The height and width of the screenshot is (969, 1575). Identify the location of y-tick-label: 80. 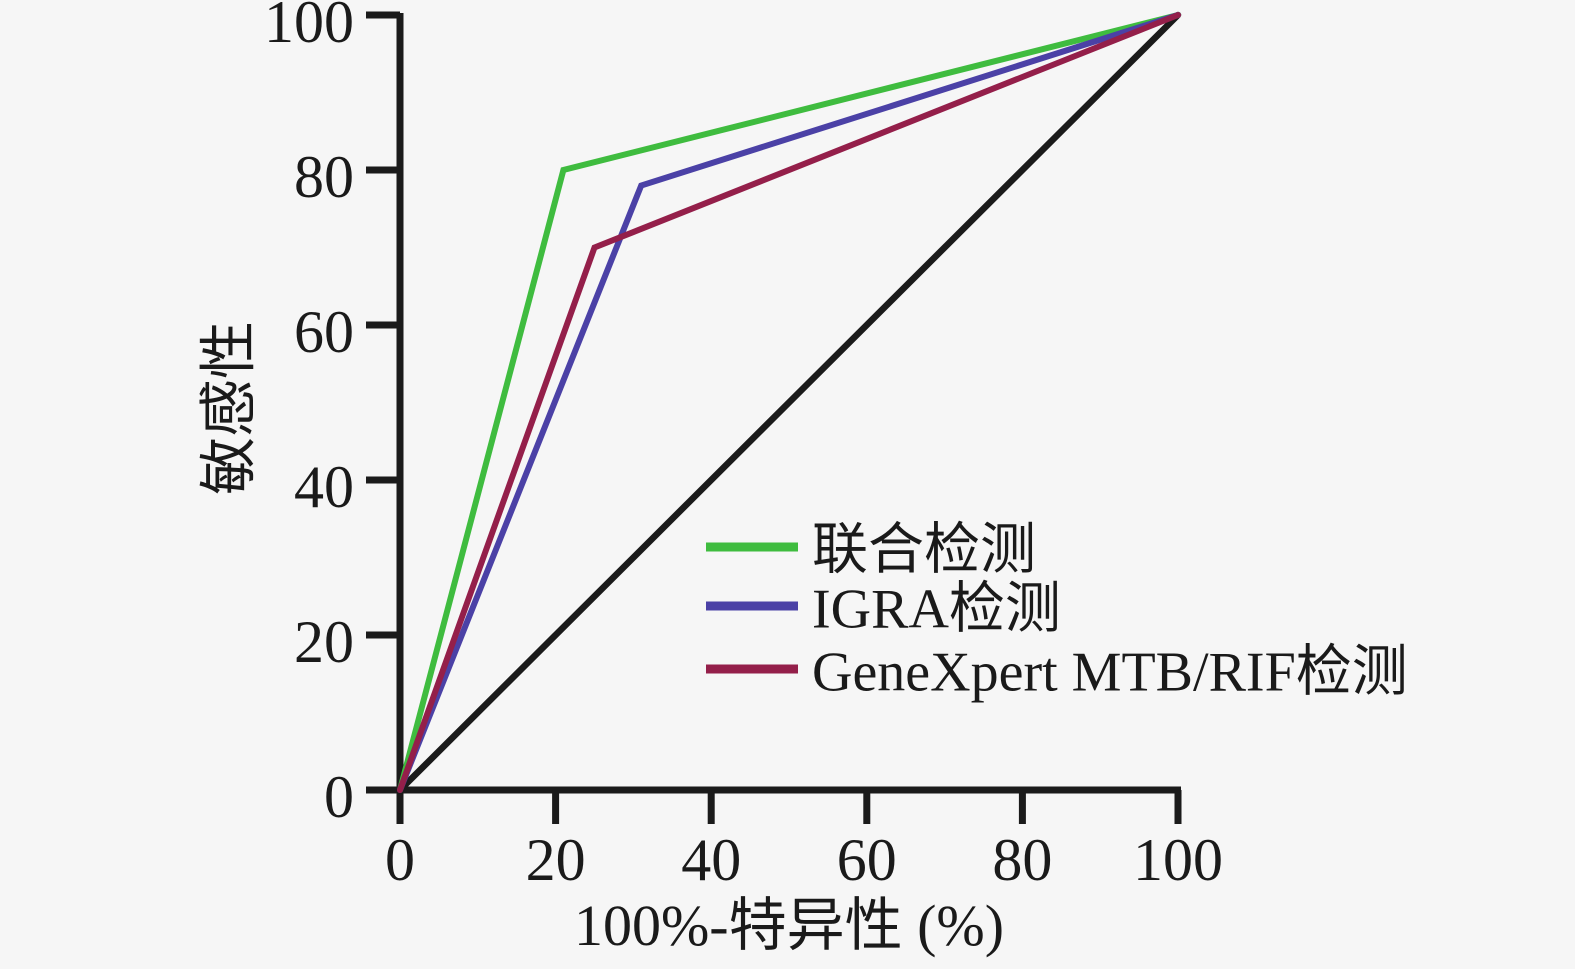
(324, 177).